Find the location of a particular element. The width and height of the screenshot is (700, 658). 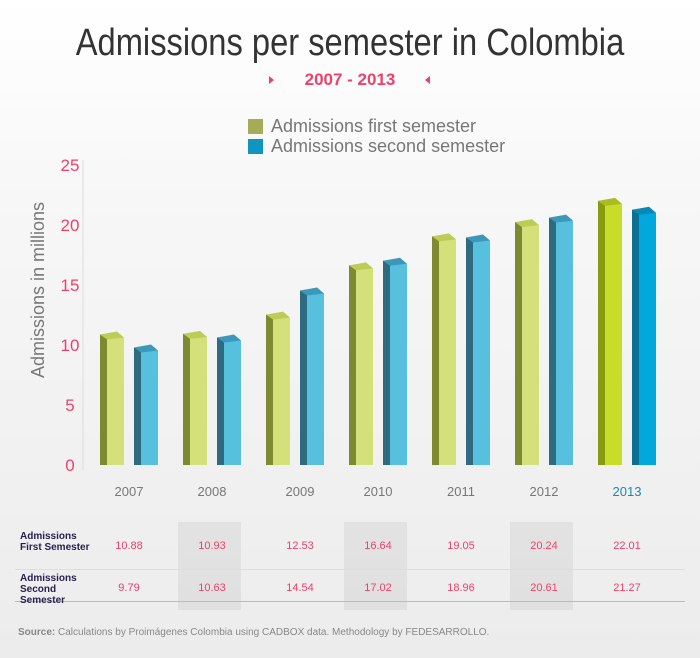

chart-title: Admissions per semester in Colombia is located at coordinates (350, 43).